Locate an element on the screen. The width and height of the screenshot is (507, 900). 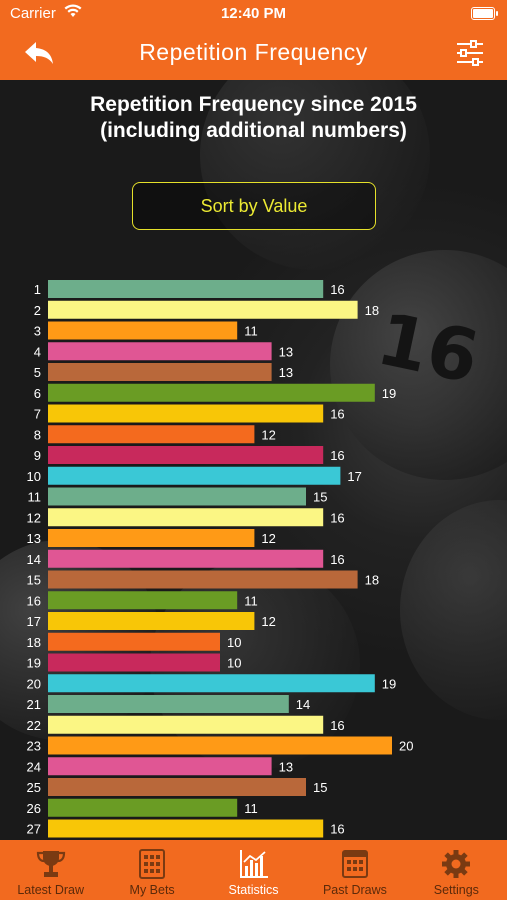
category-label: 20 is located at coordinates (34, 683).